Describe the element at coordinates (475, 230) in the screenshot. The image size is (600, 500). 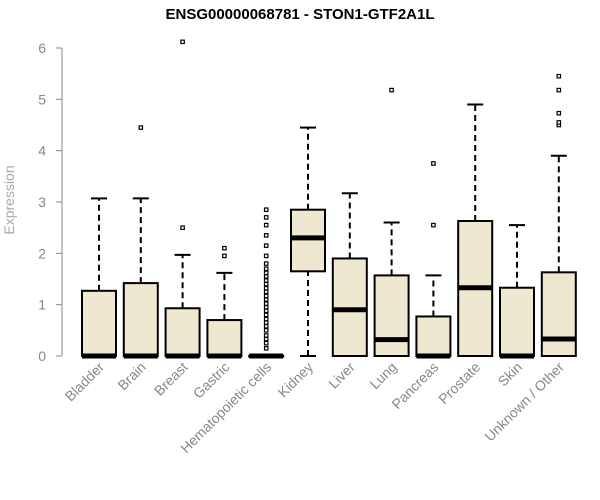
I see `box-prostate` at that location.